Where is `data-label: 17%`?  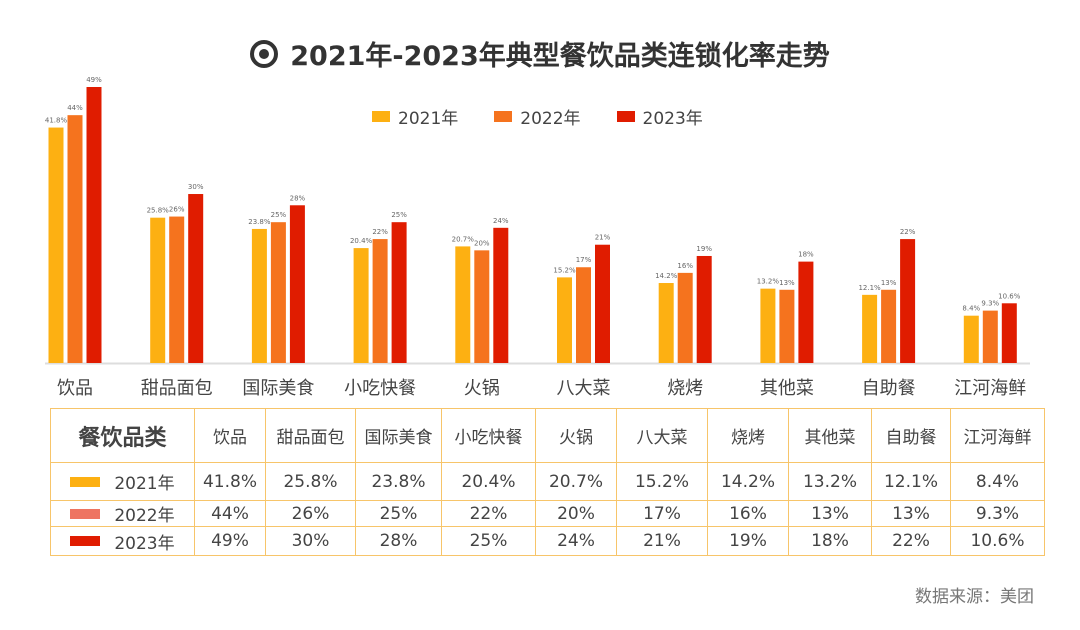
data-label: 17% is located at coordinates (584, 260).